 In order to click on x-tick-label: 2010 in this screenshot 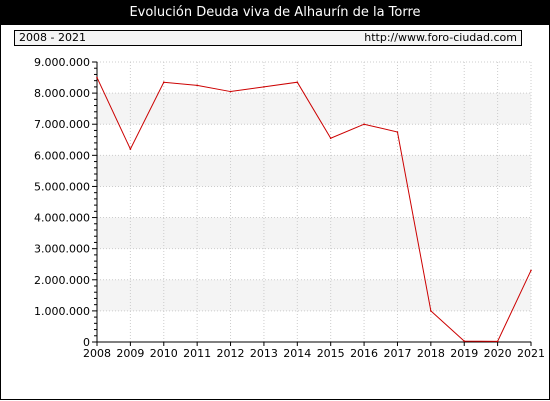, I will do `click(164, 353)`.